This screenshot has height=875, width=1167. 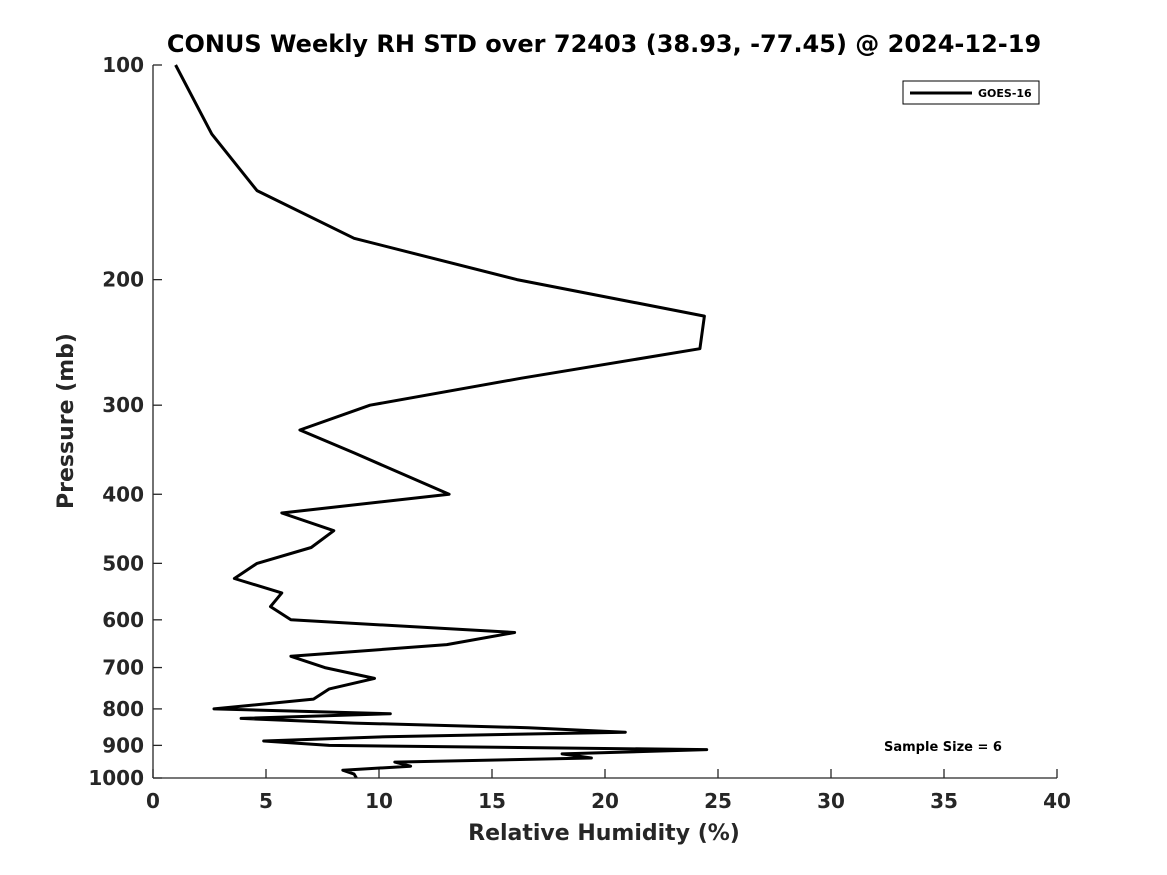 I want to click on x-tick-label: 25, so click(x=718, y=801).